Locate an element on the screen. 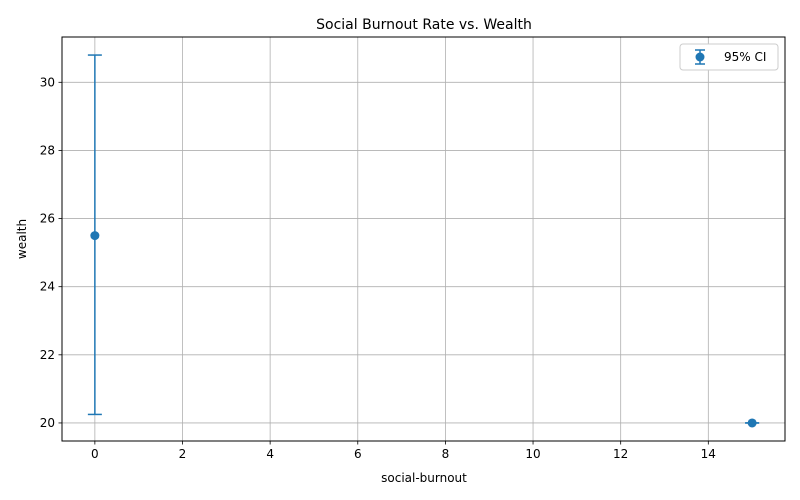 This screenshot has width=800, height=500. y-tick-label: 28 is located at coordinates (47, 150).